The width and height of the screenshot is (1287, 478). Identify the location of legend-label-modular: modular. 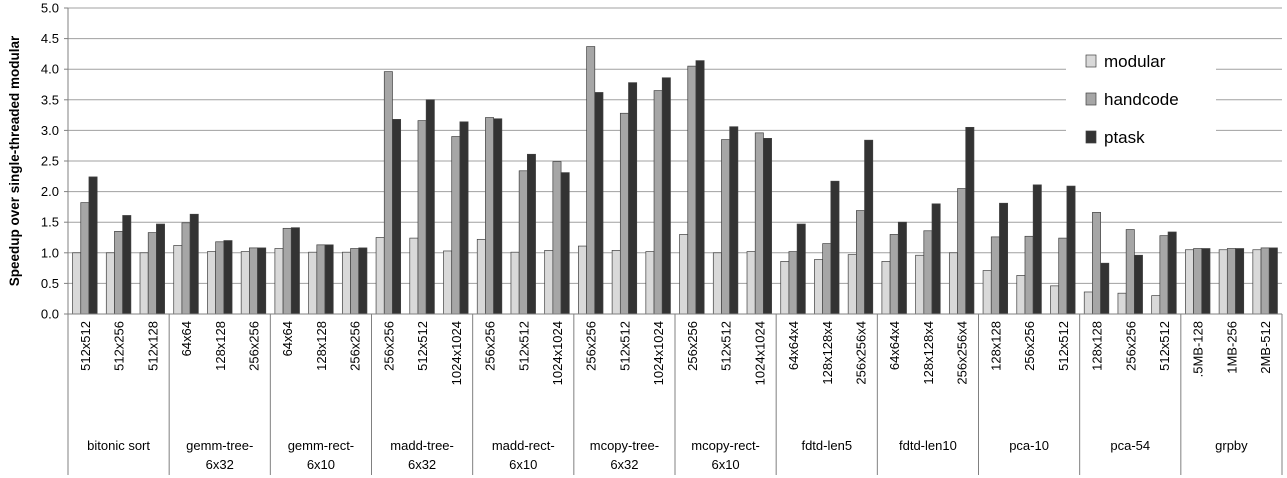
(1135, 61).